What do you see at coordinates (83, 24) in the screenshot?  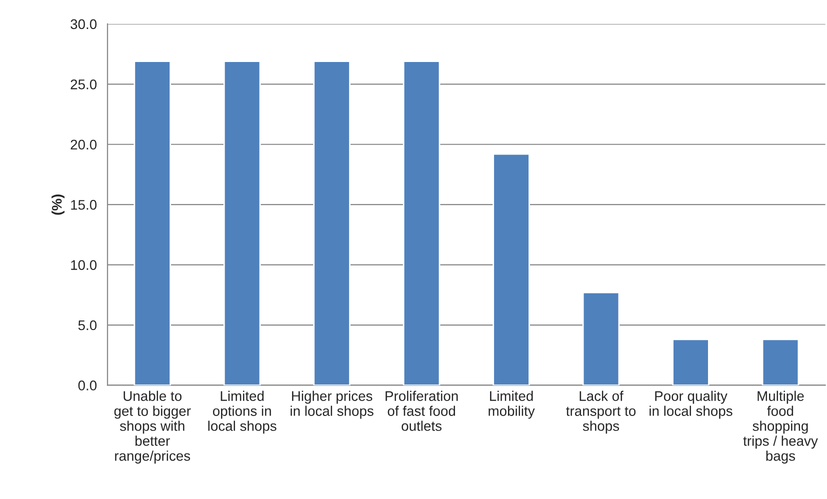 I see `y-tick-label: 30.0` at bounding box center [83, 24].